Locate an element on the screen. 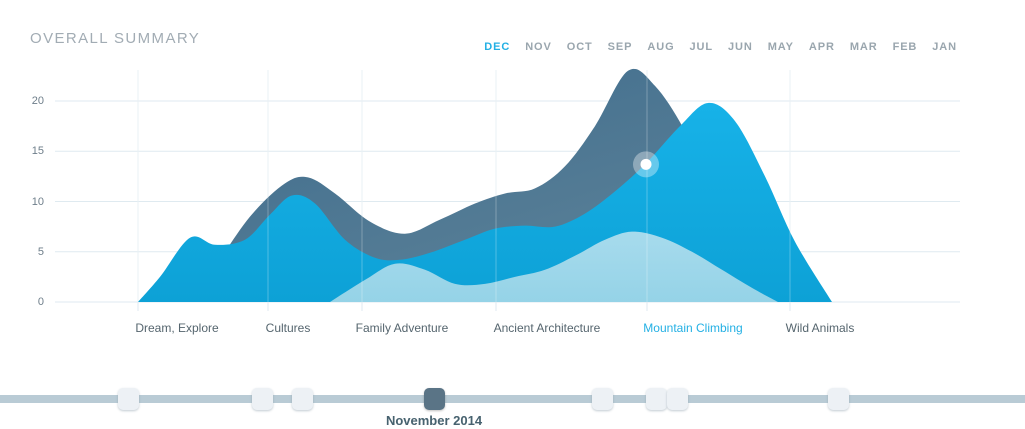 The width and height of the screenshot is (1025, 429). series-light-area is located at coordinates (554, 266).